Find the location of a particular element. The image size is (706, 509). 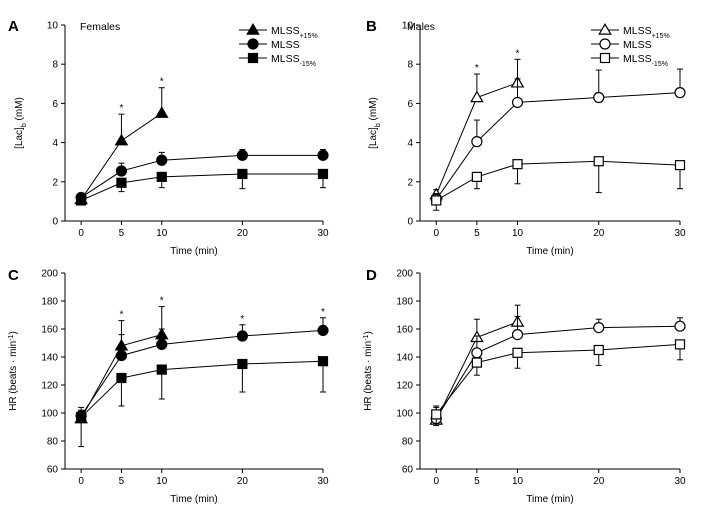

y-tick-label: 0 is located at coordinates (410, 222).